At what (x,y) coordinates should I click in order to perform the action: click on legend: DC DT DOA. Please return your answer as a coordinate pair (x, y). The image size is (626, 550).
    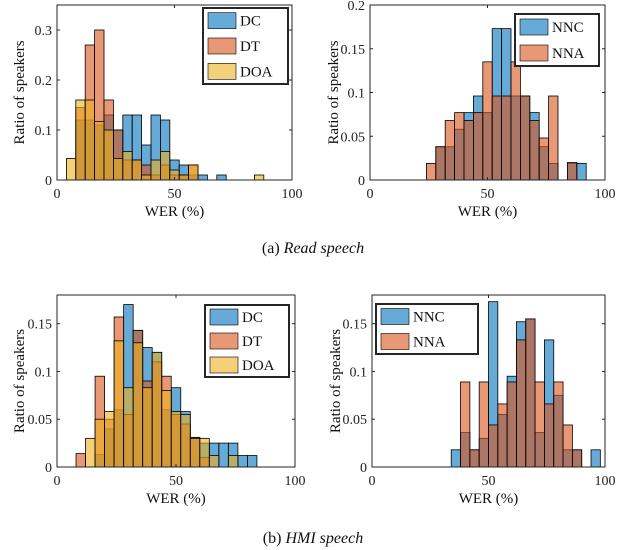
    Looking at the image, I should click on (245, 46).